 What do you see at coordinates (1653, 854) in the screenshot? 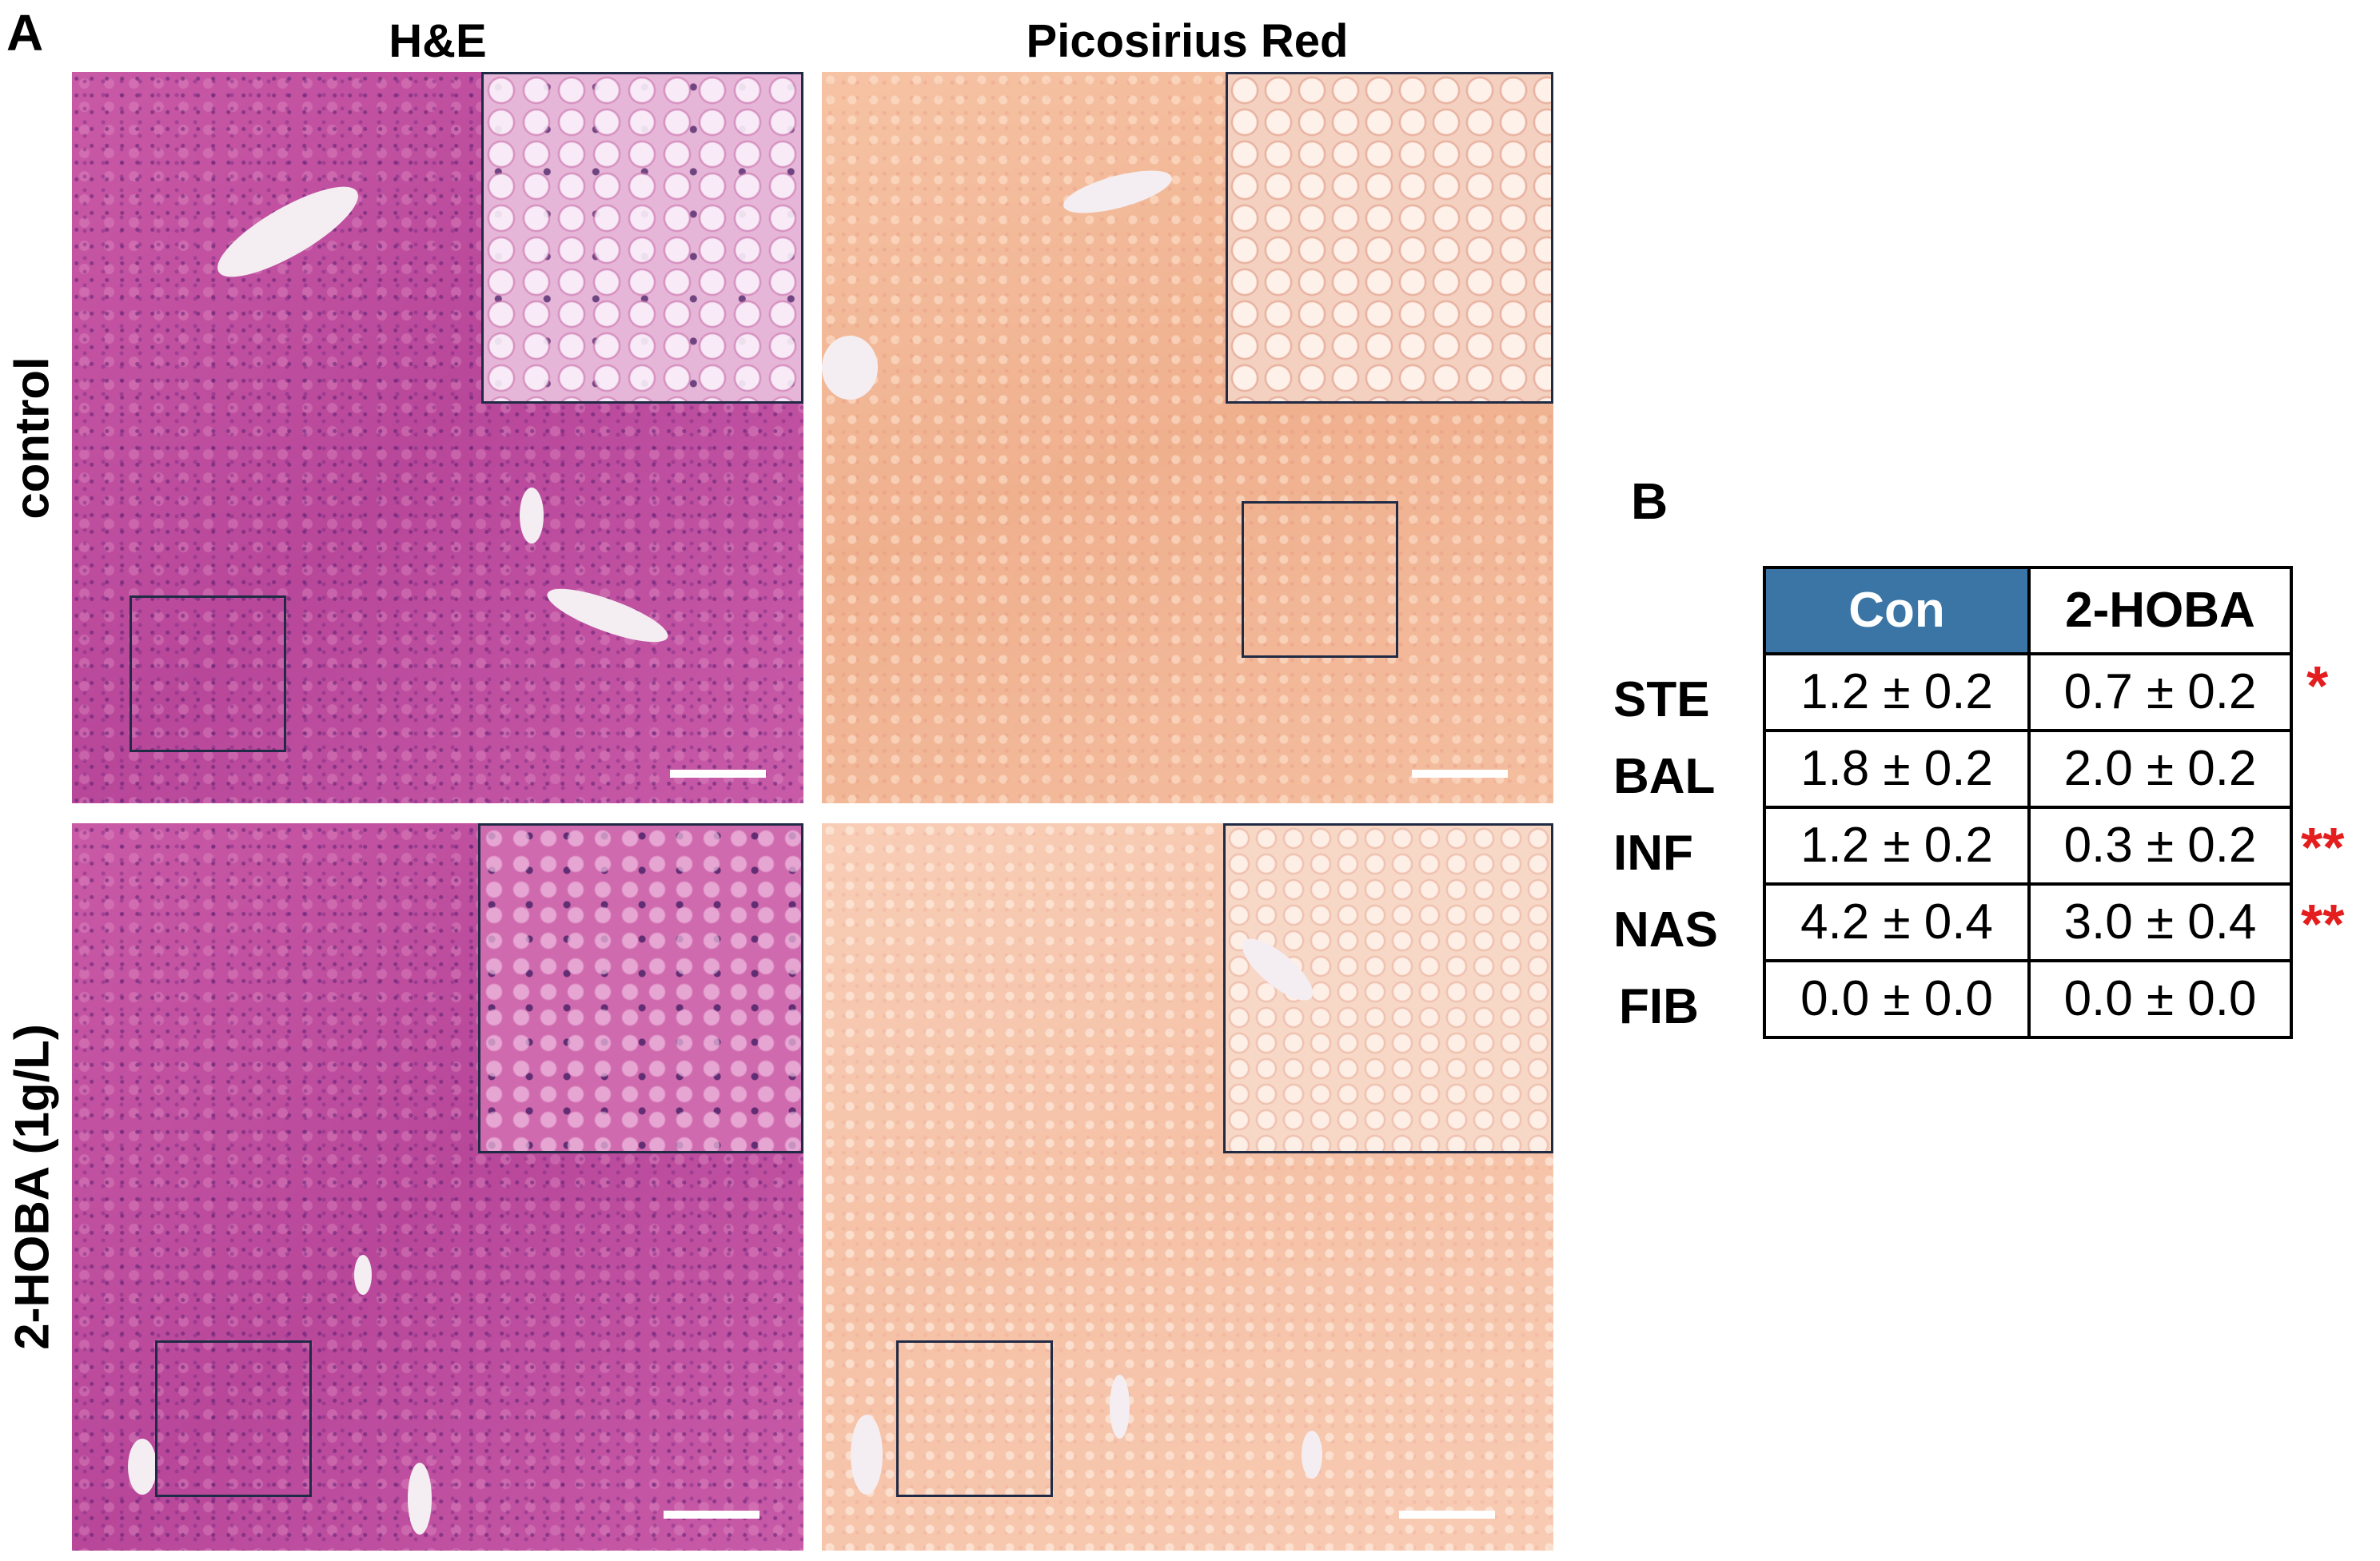
I see `row-label-inf: INF` at bounding box center [1653, 854].